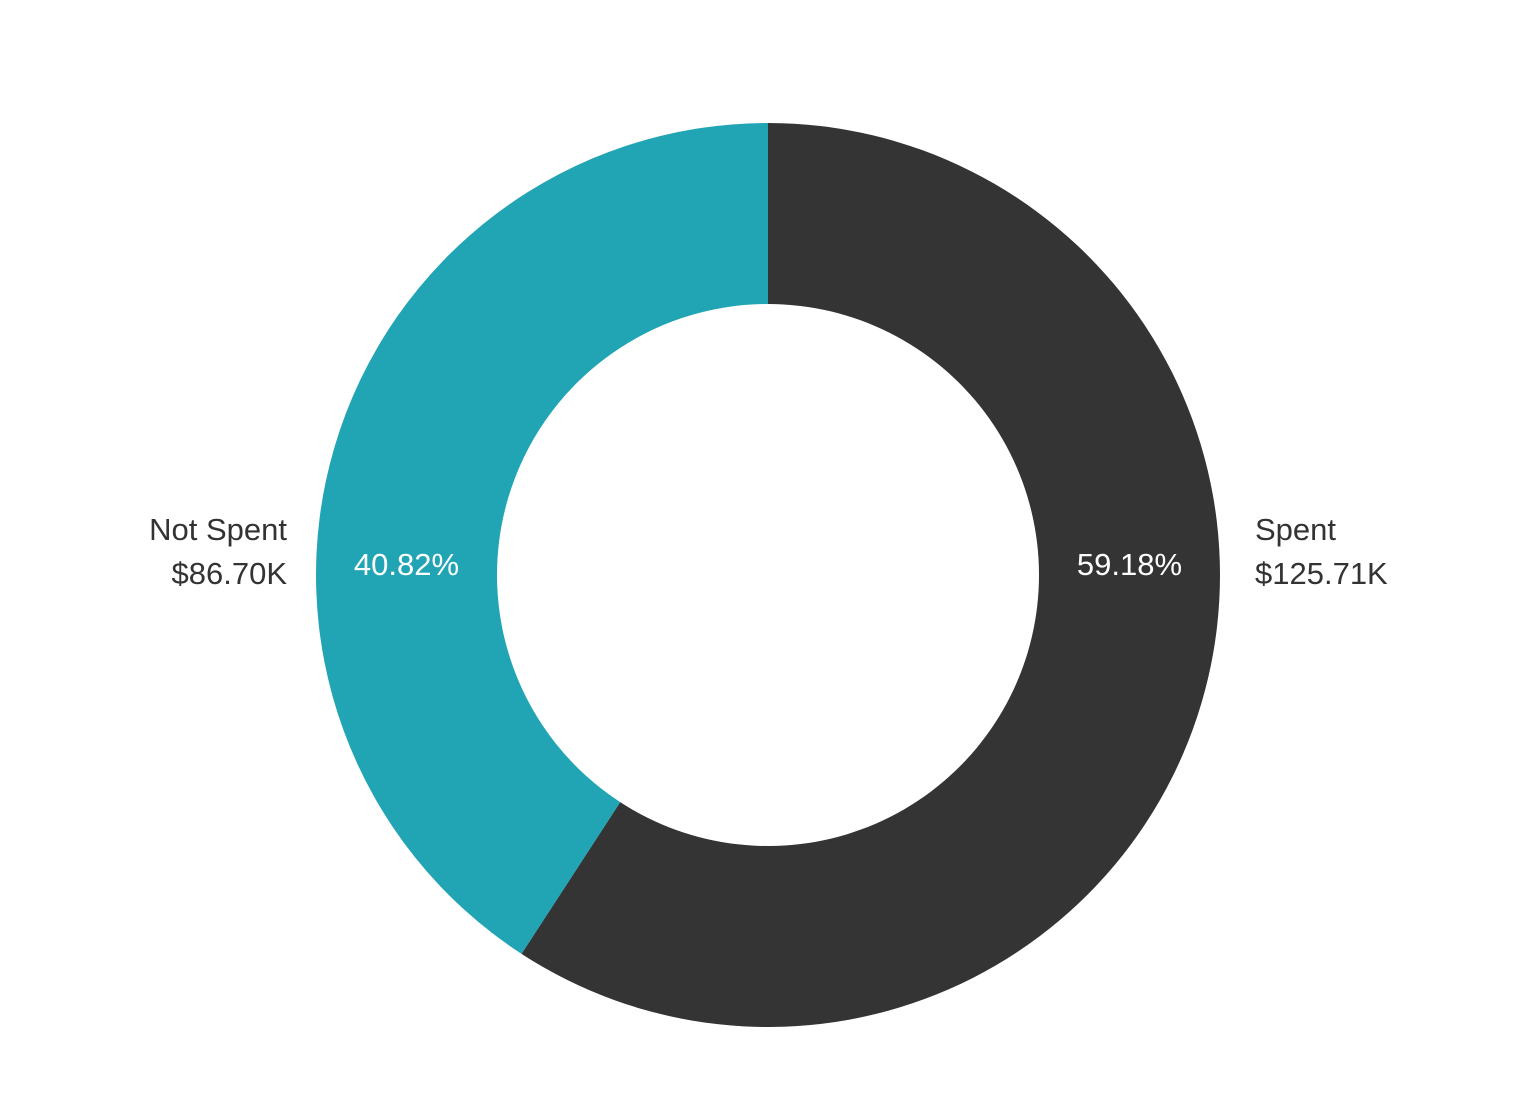 This screenshot has height=1098, width=1530. Describe the element at coordinates (1321, 573) in the screenshot. I see `amount-label: $125.71K` at that location.